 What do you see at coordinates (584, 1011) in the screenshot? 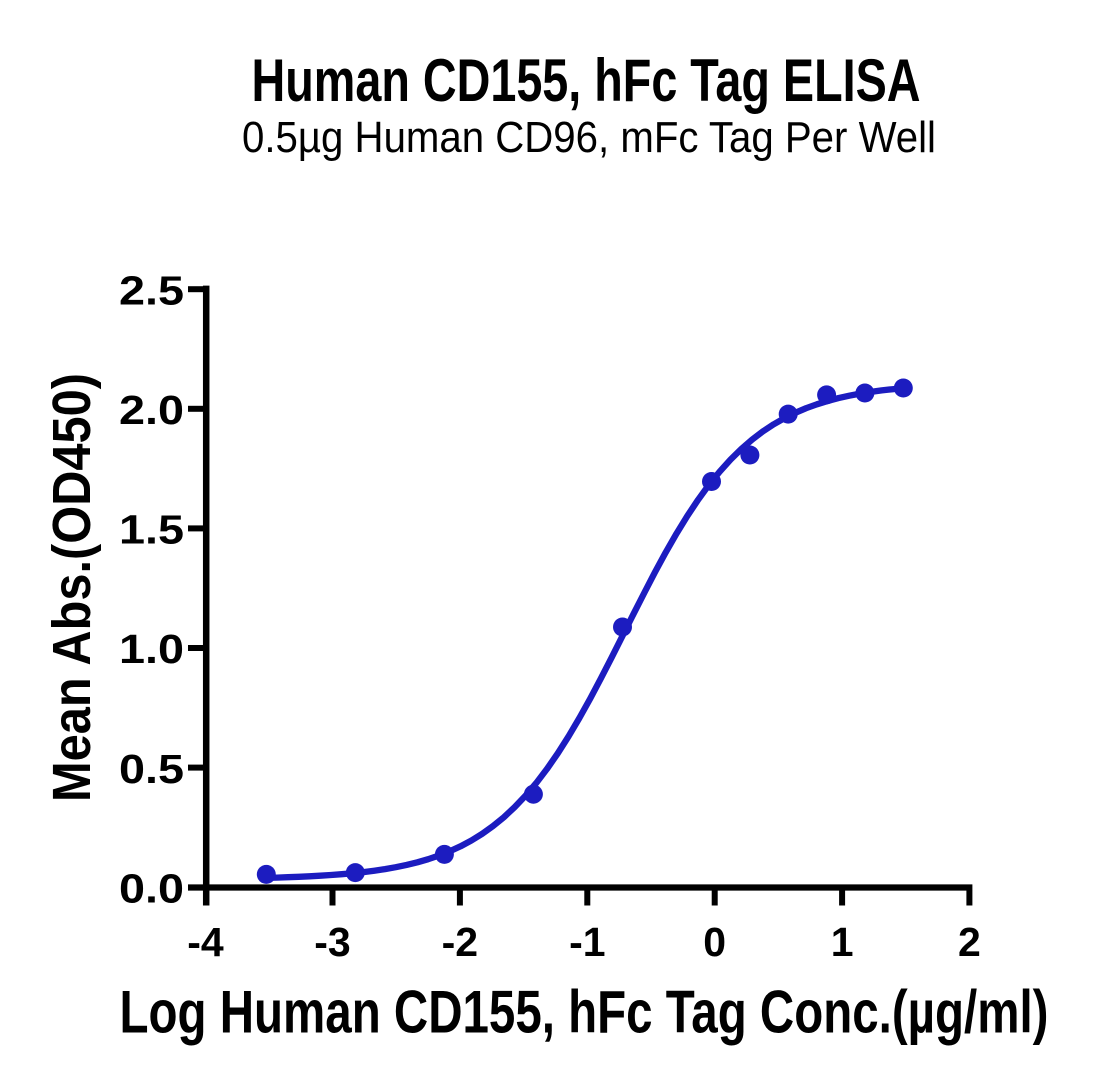
I see `svg-text:Log Human CD155, hFc Tag Conc.: Log Human CD155, hFc Tag Conc.(µg/ml)` at bounding box center [584, 1011].